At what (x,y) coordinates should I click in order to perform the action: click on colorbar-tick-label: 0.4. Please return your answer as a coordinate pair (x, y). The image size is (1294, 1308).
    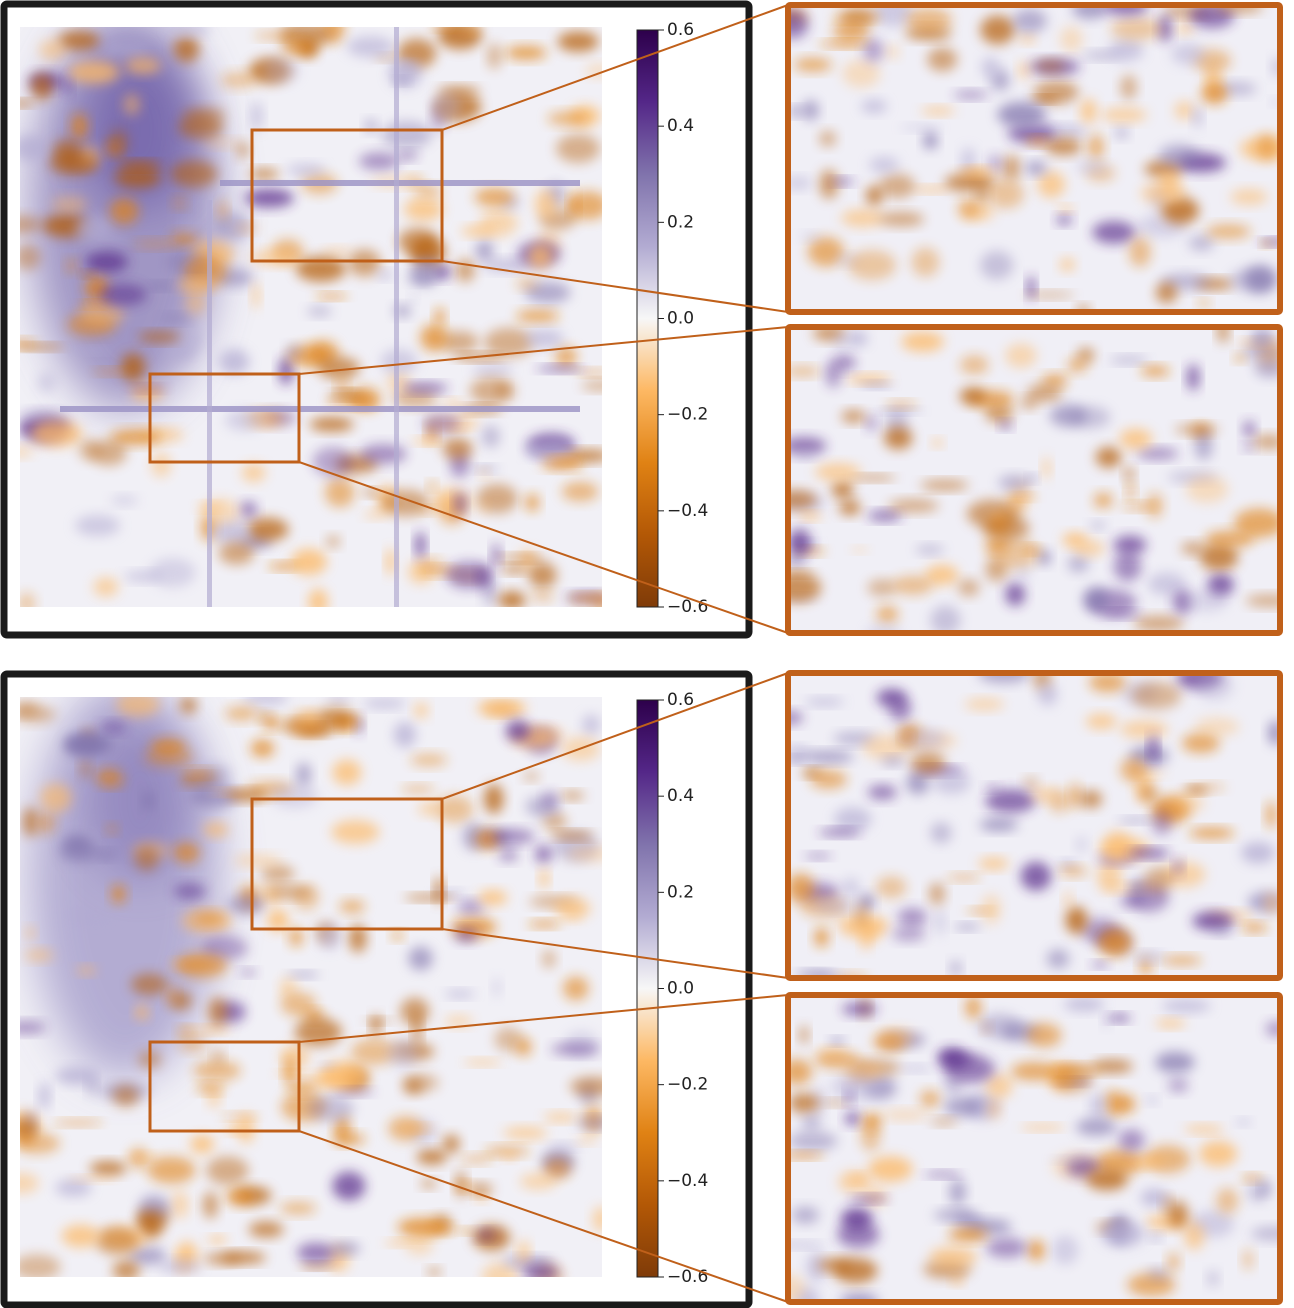
    Looking at the image, I should click on (680, 796).